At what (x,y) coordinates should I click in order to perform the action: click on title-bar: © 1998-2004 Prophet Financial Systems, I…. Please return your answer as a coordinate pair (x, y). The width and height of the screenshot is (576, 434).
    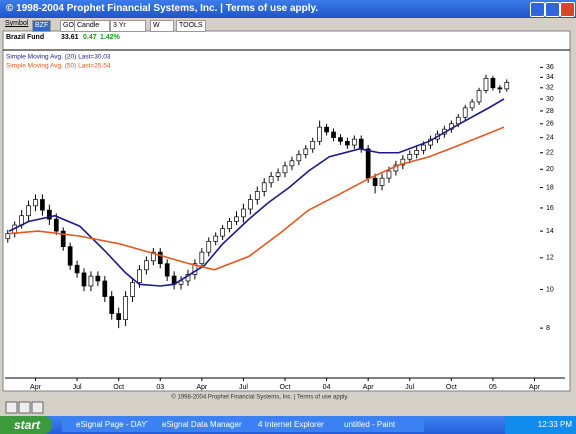
    Looking at the image, I should click on (288, 9).